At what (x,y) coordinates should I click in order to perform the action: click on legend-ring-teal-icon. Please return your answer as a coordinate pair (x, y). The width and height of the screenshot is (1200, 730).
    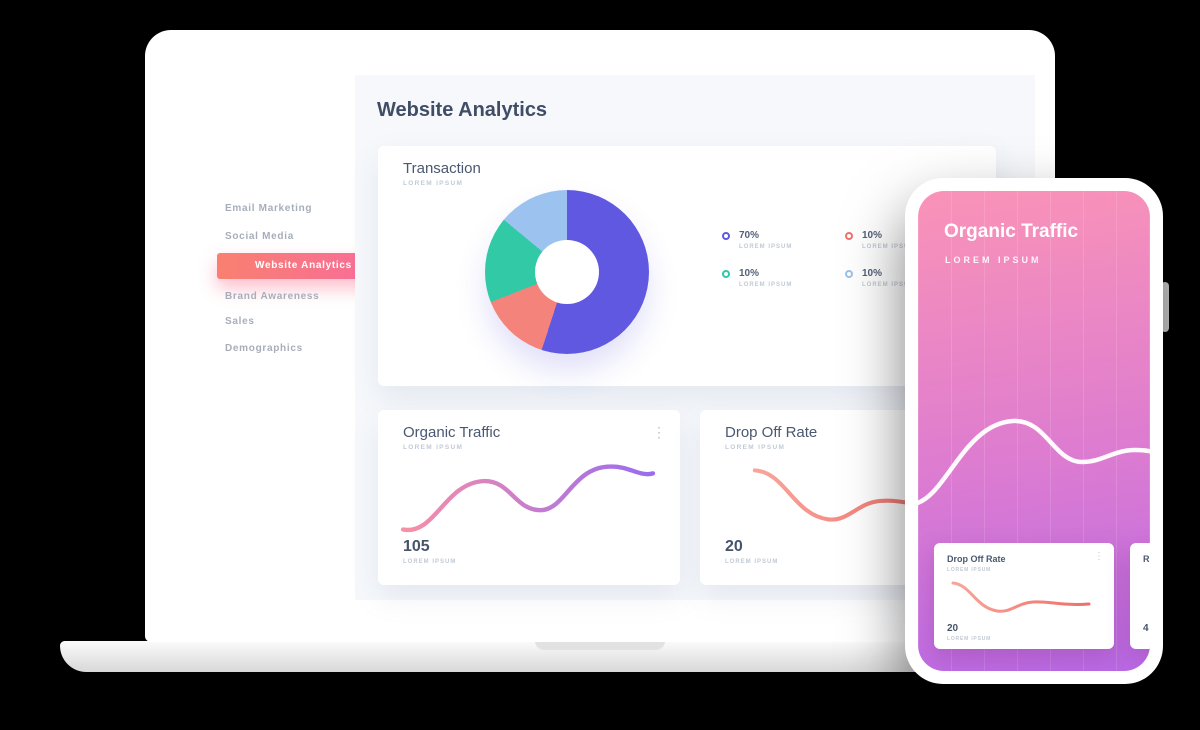
    Looking at the image, I should click on (726, 274).